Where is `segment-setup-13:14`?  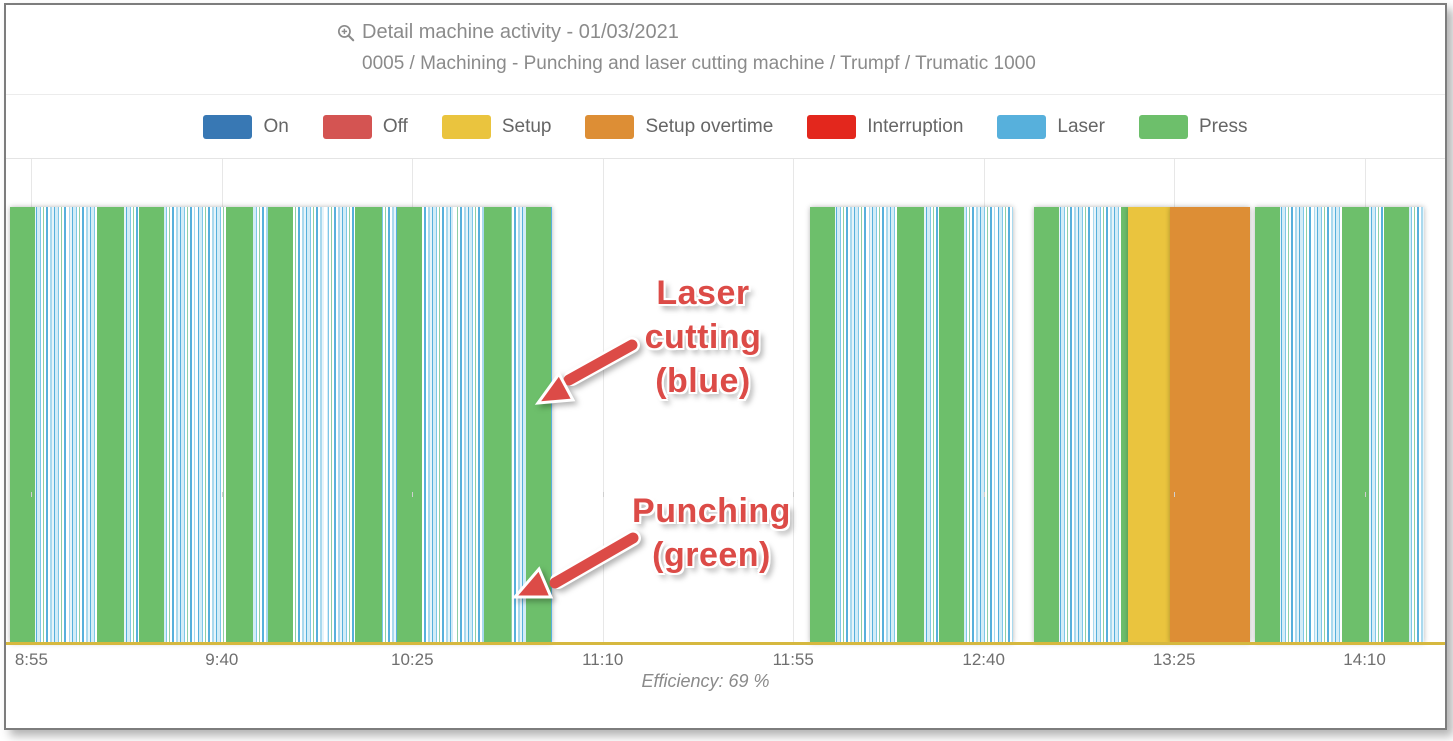
segment-setup-13:14 is located at coordinates (1148, 425).